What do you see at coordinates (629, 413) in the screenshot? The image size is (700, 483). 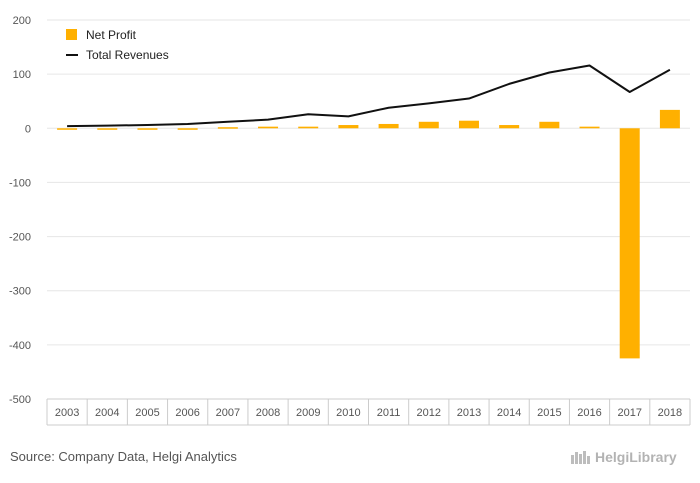 I see `x-tick-label: 2017` at bounding box center [629, 413].